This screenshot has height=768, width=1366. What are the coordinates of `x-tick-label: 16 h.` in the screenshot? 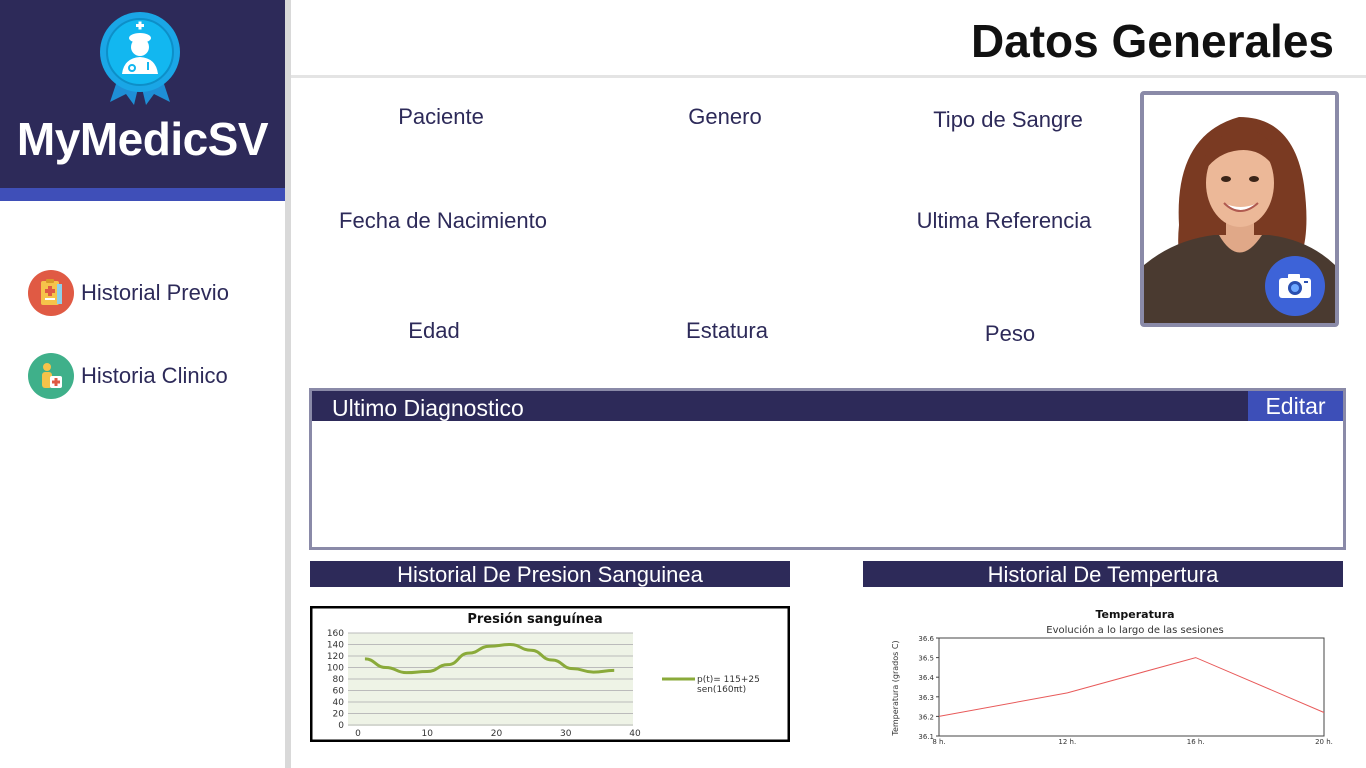 It's located at (1196, 742).